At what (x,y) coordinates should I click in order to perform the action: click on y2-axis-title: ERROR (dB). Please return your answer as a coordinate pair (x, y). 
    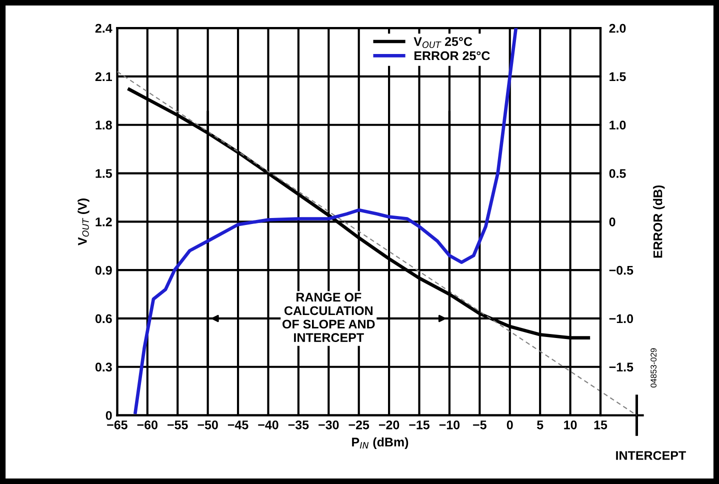
    Looking at the image, I should click on (659, 221).